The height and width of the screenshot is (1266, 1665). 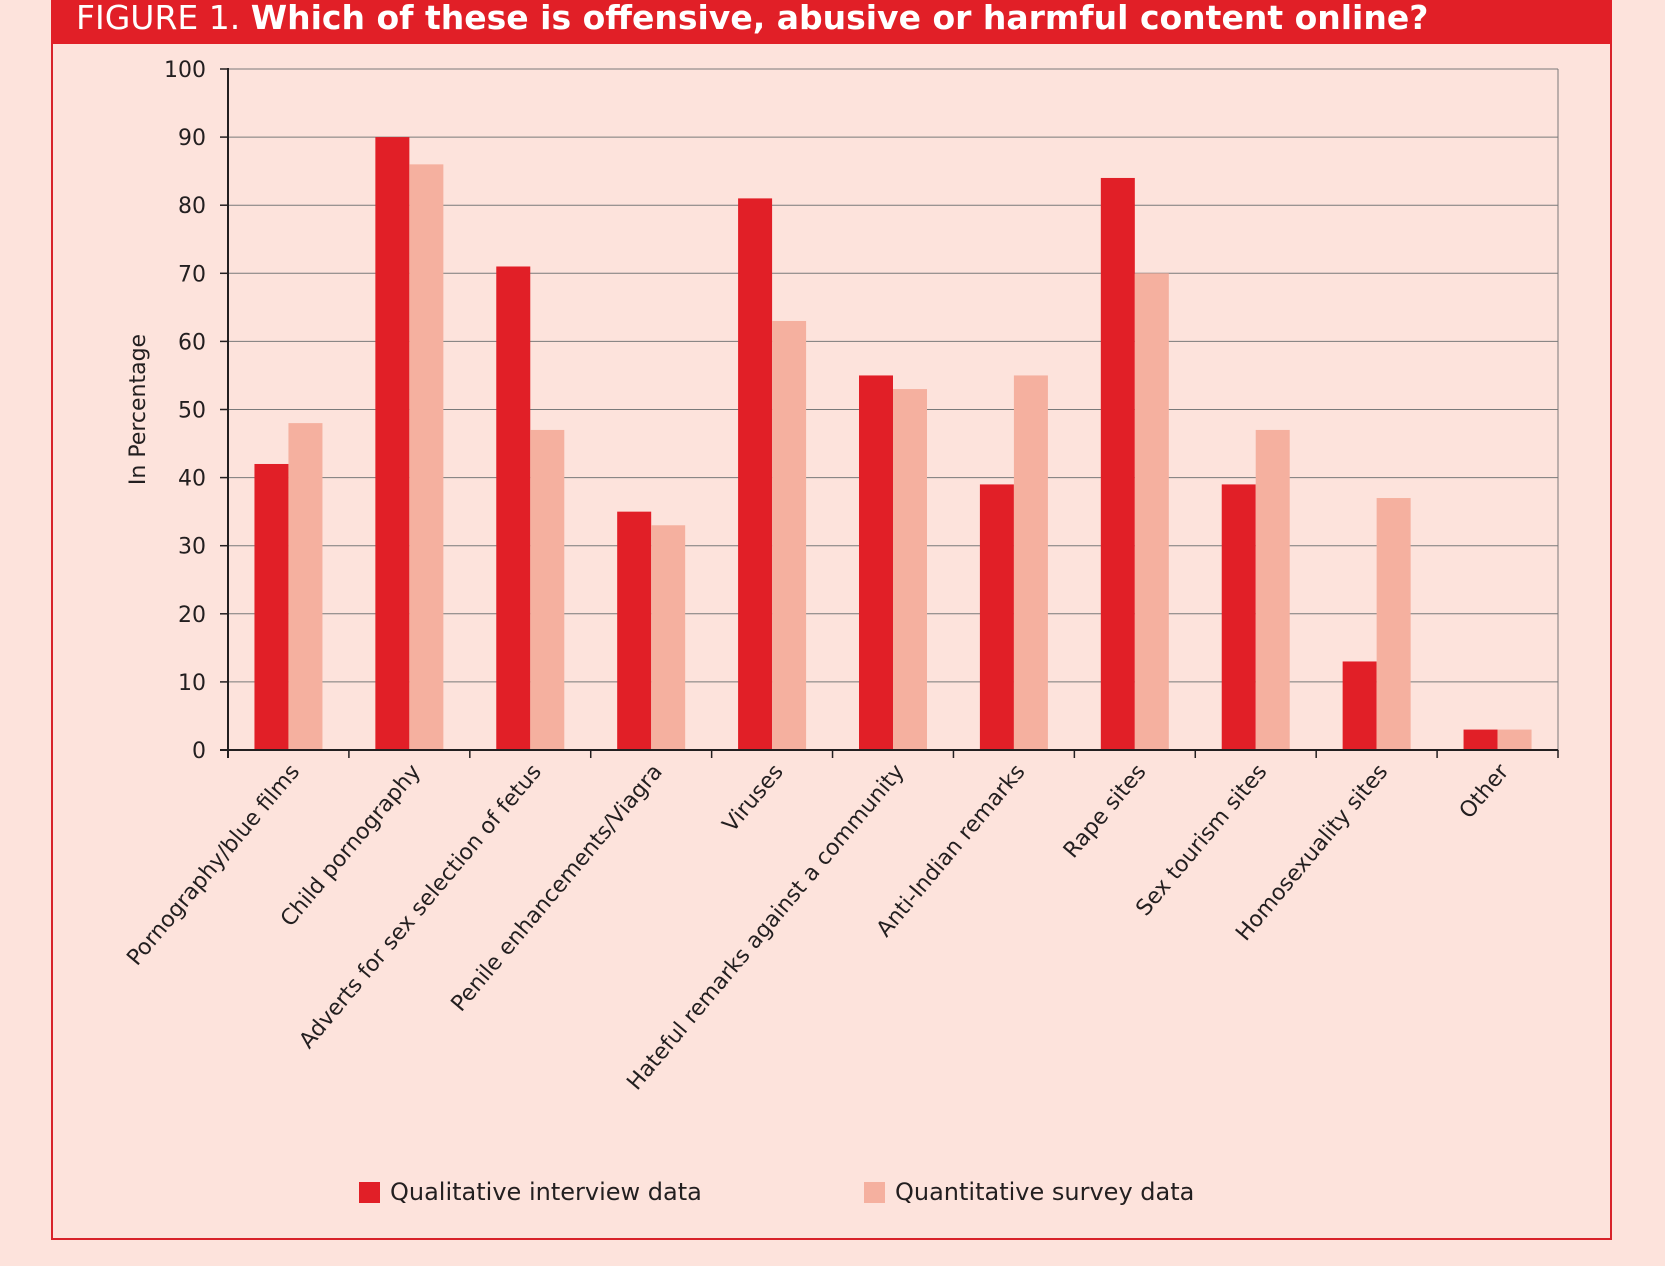 What do you see at coordinates (192, 342) in the screenshot?
I see `y-tick-label: 60` at bounding box center [192, 342].